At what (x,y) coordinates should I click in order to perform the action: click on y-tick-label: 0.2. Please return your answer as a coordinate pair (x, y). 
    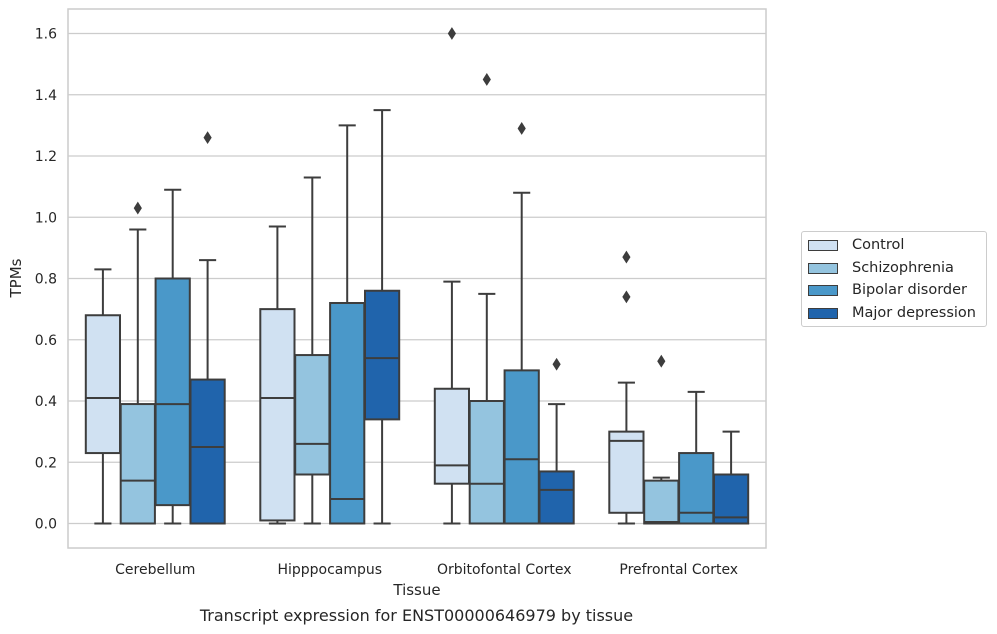
    Looking at the image, I should click on (46, 463).